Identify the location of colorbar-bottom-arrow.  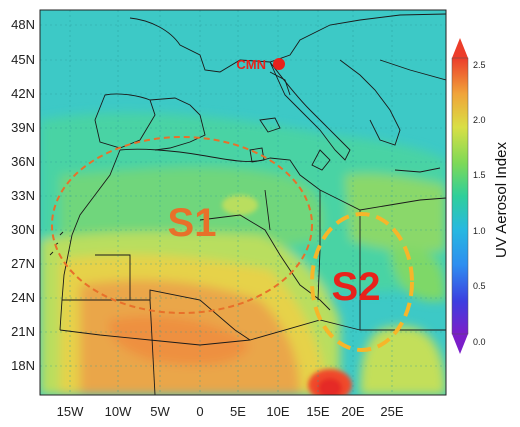
(460, 344).